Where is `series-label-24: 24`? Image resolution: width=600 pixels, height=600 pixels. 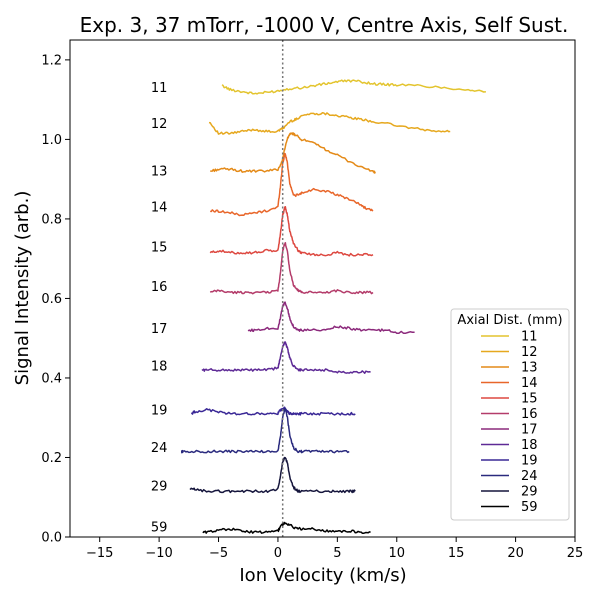
series-label-24: 24 is located at coordinates (159, 448).